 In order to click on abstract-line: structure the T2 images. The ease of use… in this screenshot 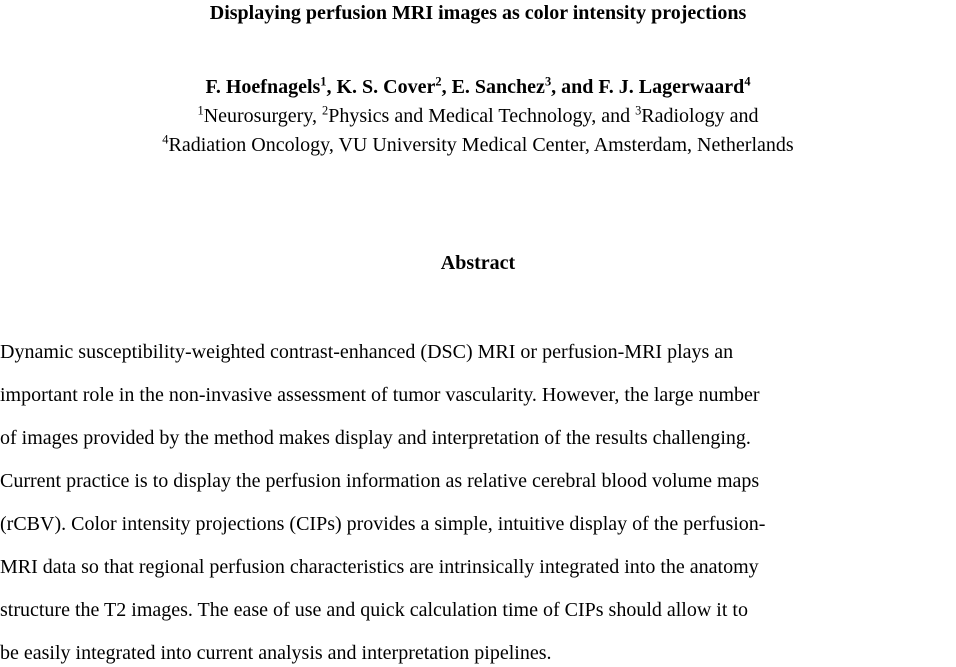, I will do `click(374, 610)`.